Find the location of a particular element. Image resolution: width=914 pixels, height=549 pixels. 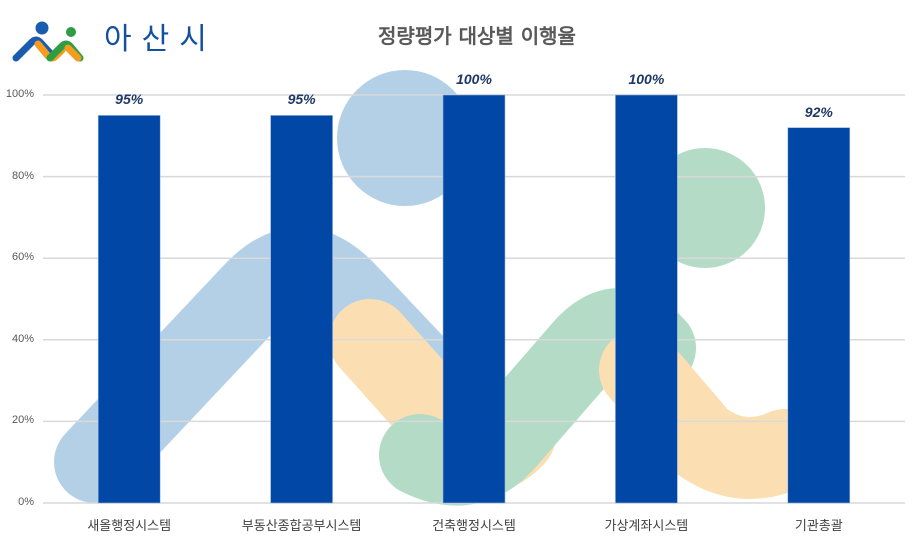

chart-title: 정량평가 대상별 이행율 is located at coordinates (477, 36).